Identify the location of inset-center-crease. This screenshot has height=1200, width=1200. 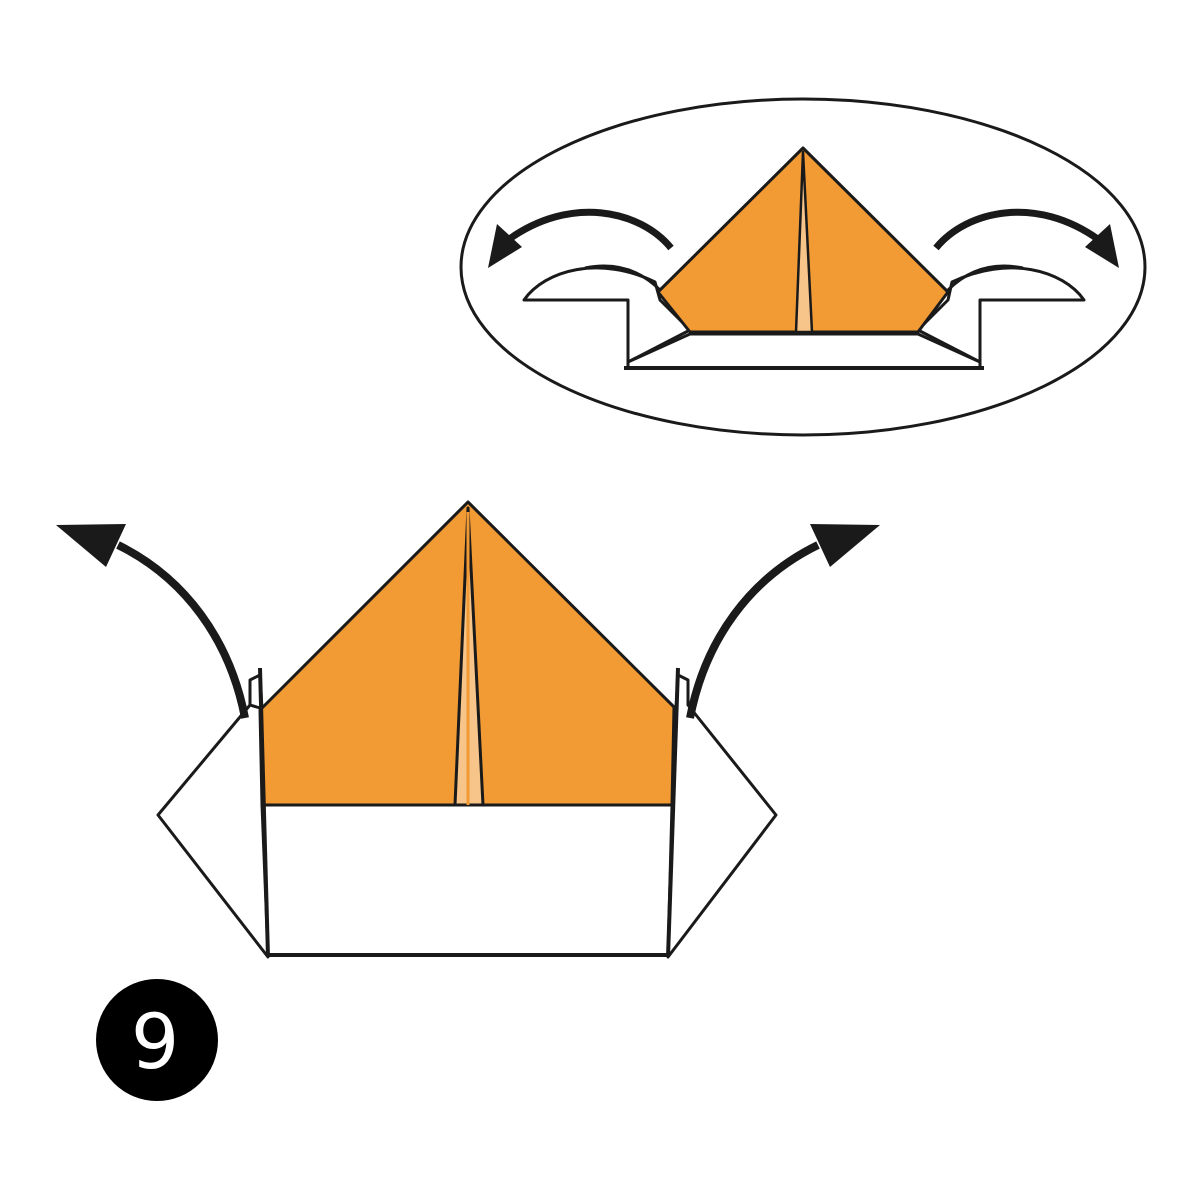
(804, 242).